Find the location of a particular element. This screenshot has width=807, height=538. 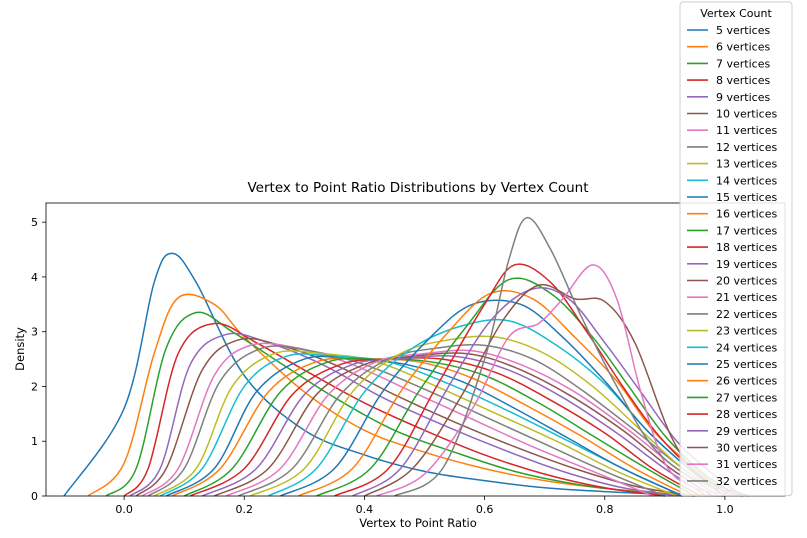

legend-entry-label: 21 vertices is located at coordinates (746, 297).